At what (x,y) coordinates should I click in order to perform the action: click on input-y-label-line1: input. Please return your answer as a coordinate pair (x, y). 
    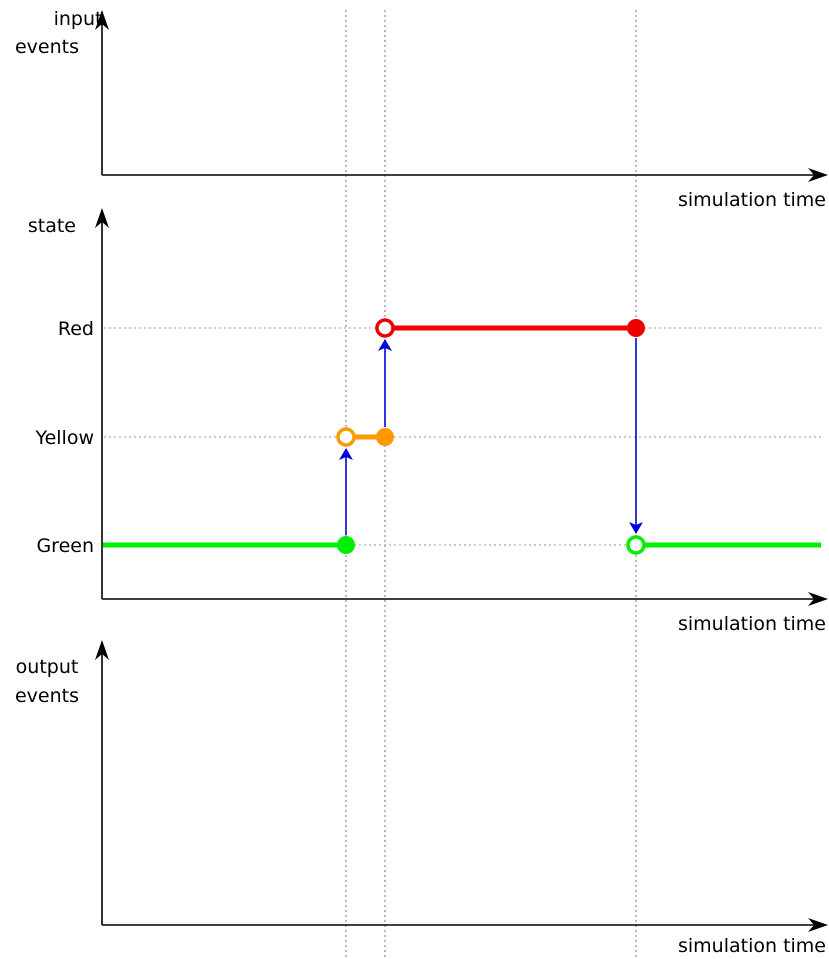
    Looking at the image, I should click on (78, 19).